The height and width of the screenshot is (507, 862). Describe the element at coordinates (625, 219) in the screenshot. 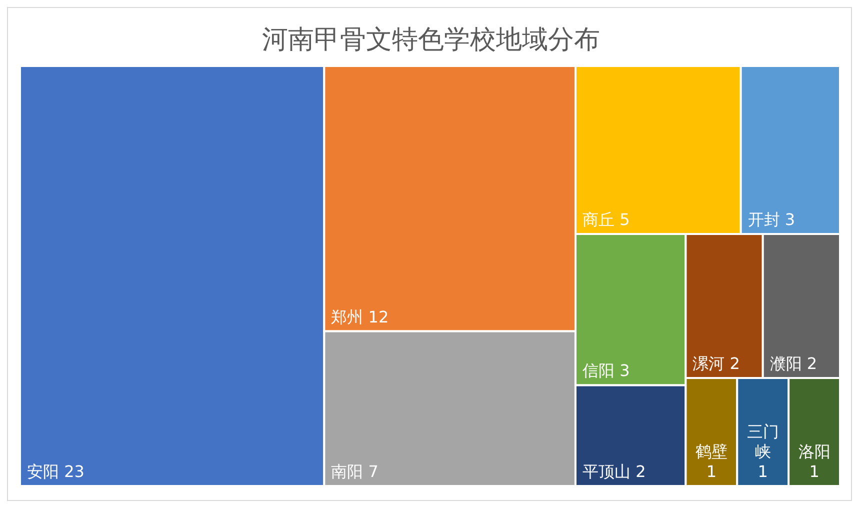

I see `data-label: 5` at that location.